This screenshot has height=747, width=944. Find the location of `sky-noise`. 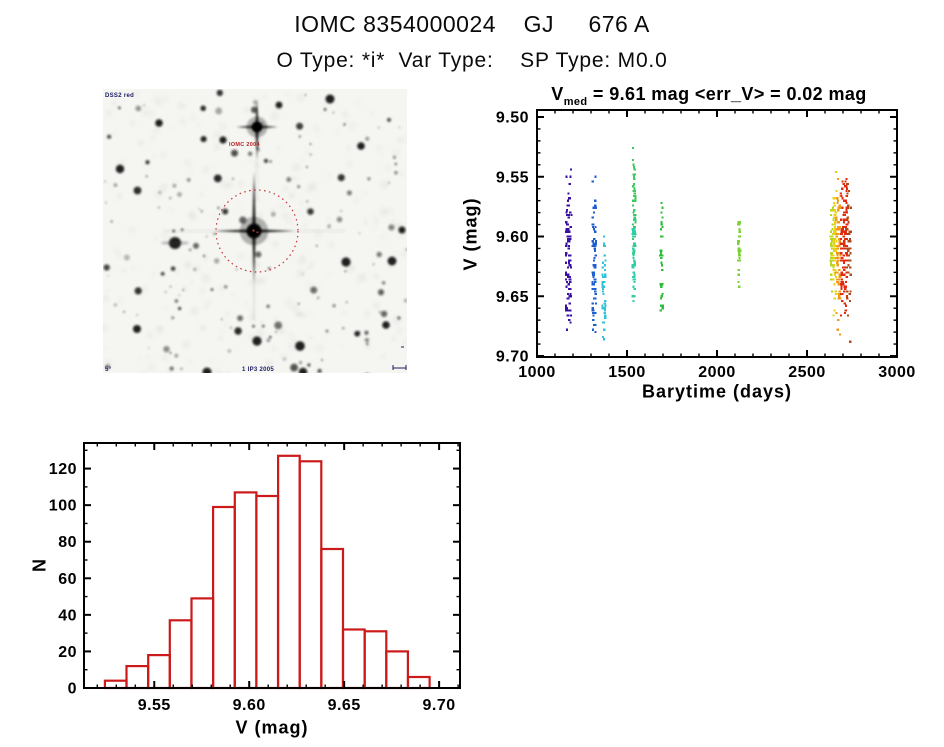

sky-noise is located at coordinates (255, 231).